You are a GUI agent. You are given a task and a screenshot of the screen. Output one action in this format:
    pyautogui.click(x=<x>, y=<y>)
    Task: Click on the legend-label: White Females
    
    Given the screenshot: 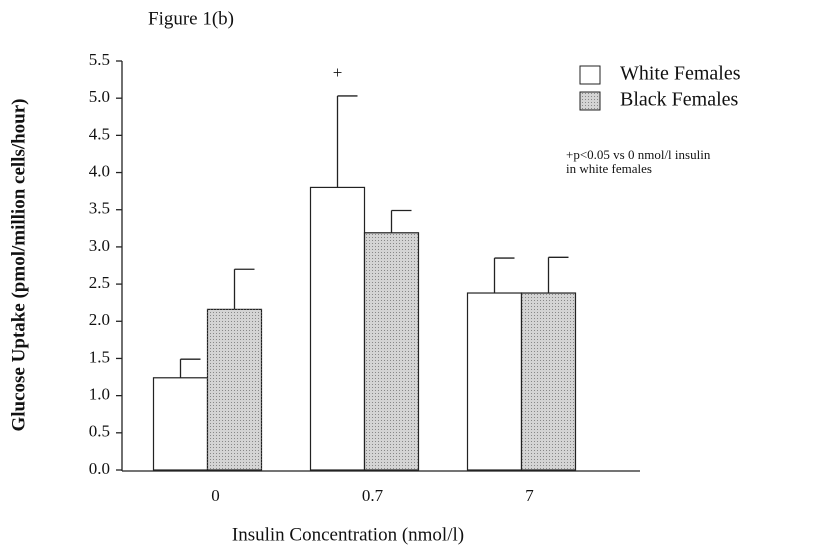 What is the action you would take?
    pyautogui.click(x=680, y=74)
    